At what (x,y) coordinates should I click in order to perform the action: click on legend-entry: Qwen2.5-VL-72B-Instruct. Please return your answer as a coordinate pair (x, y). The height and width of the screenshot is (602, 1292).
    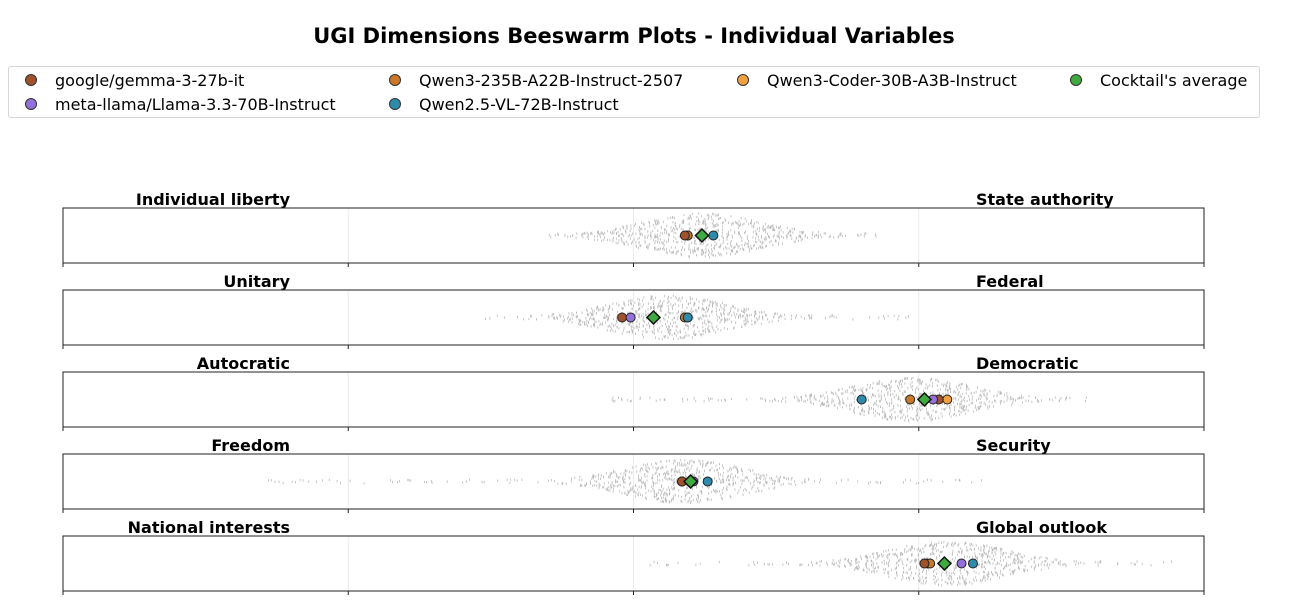
    Looking at the image, I should click on (504, 104).